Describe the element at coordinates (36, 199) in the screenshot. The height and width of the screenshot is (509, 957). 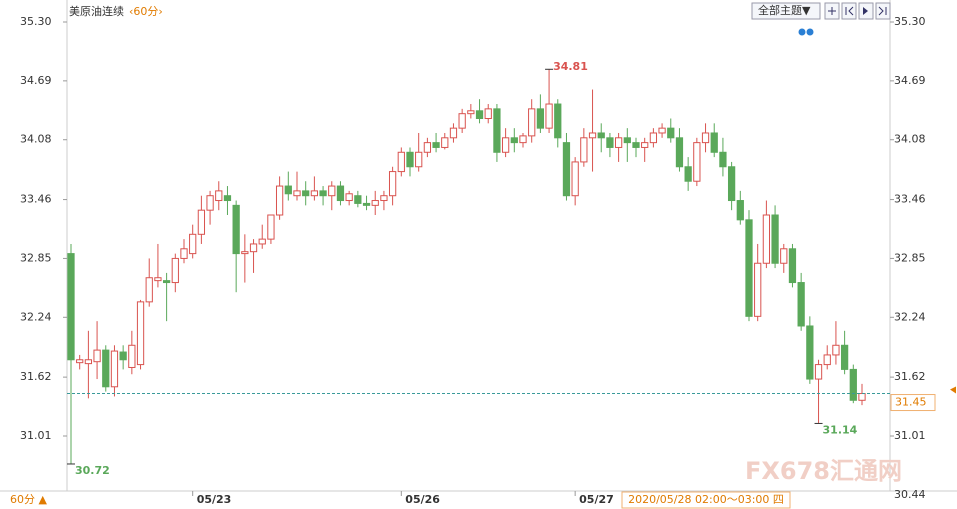
I see `y-tick-label: 33.46` at that location.